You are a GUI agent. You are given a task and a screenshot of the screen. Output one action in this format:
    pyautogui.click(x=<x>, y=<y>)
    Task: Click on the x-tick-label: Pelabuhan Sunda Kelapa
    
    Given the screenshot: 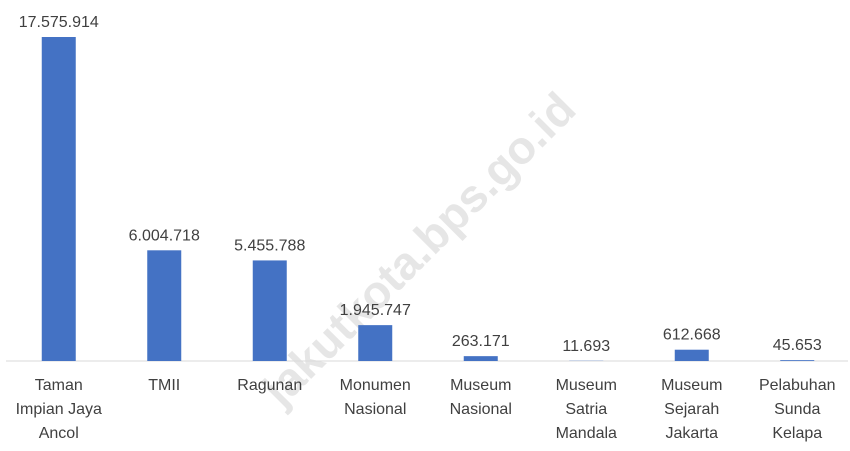 What is the action you would take?
    pyautogui.click(x=797, y=409)
    